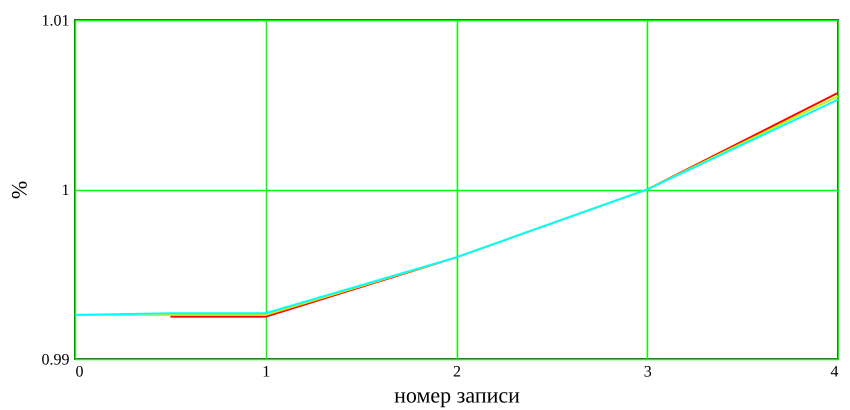  Describe the element at coordinates (56, 360) in the screenshot. I see `y-tick-label: 0.99` at that location.